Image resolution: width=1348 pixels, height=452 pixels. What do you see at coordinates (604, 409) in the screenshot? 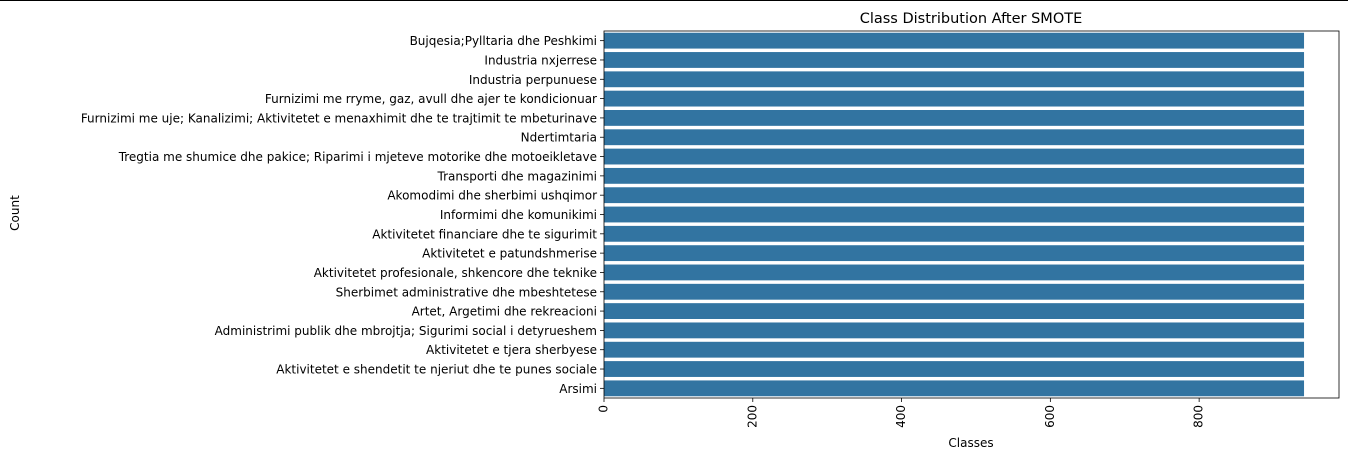
I see `x-tick-label: 0` at bounding box center [604, 409].